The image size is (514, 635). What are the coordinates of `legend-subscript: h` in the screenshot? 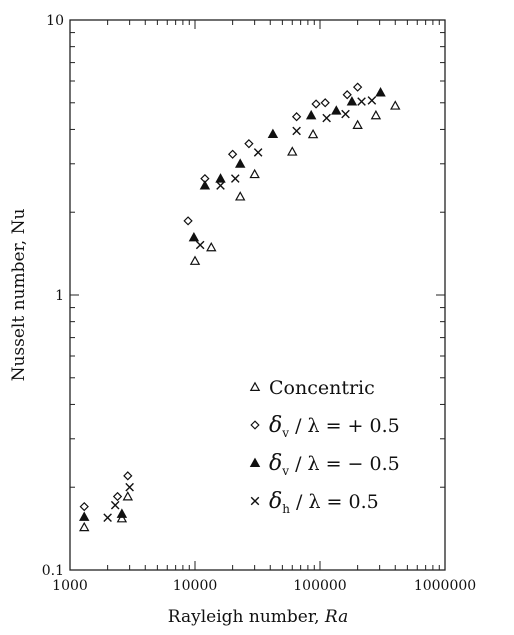 It's located at (286, 509).